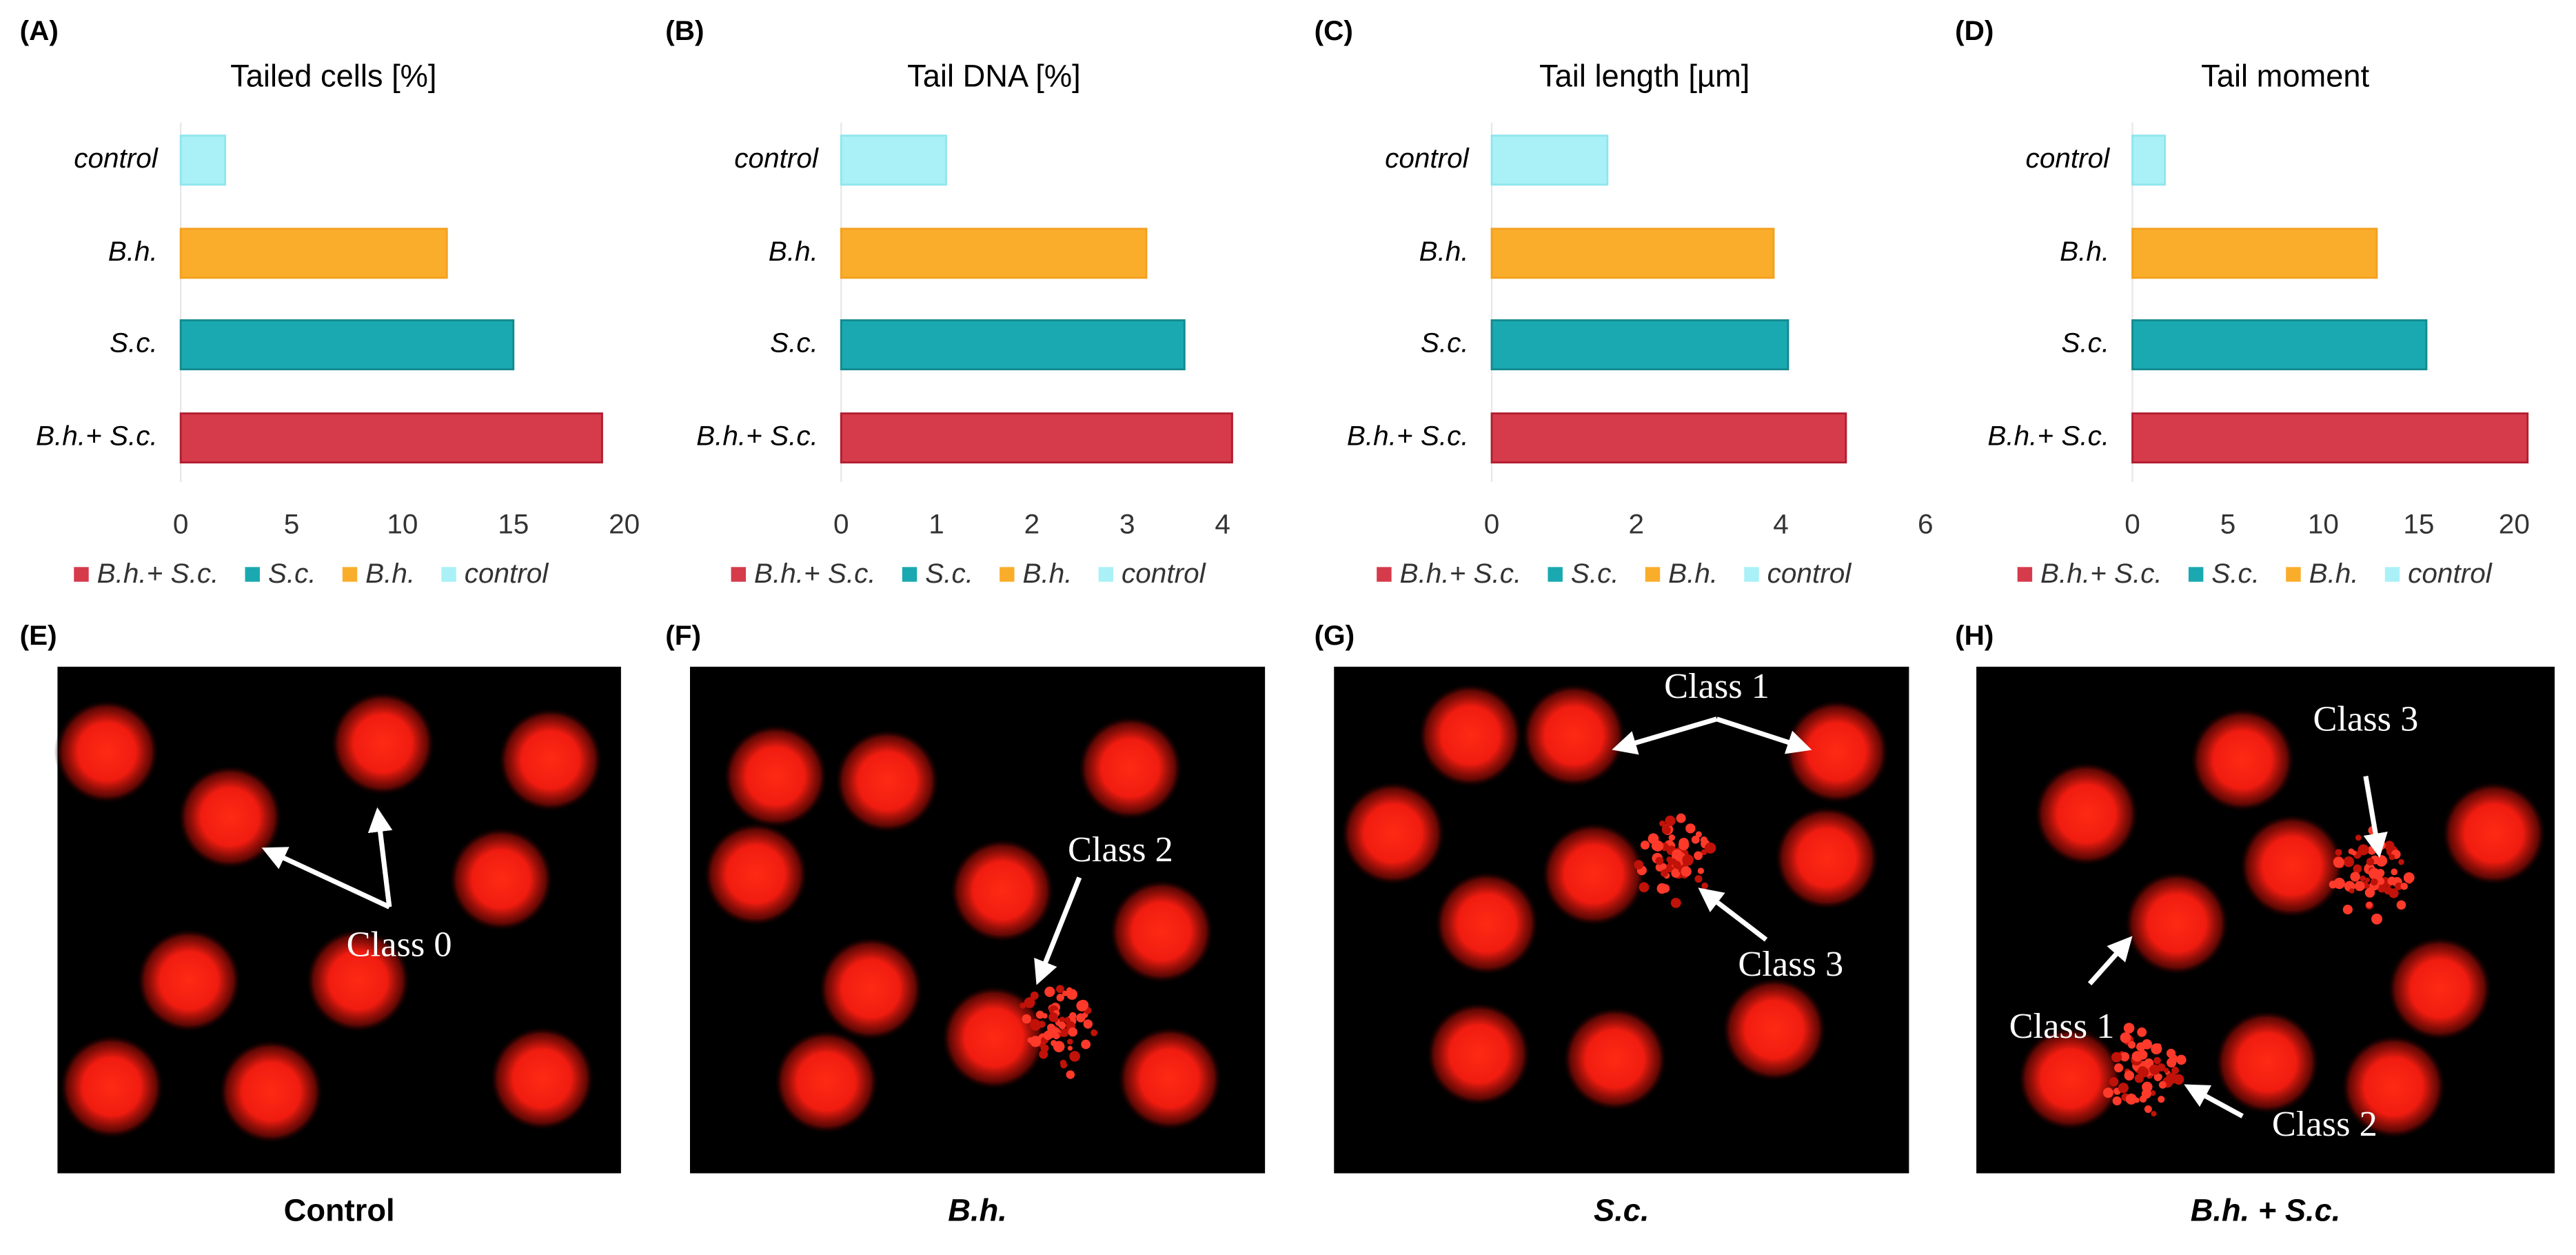 The width and height of the screenshot is (2576, 1255). What do you see at coordinates (793, 251) in the screenshot?
I see `category-label: B.h.` at bounding box center [793, 251].